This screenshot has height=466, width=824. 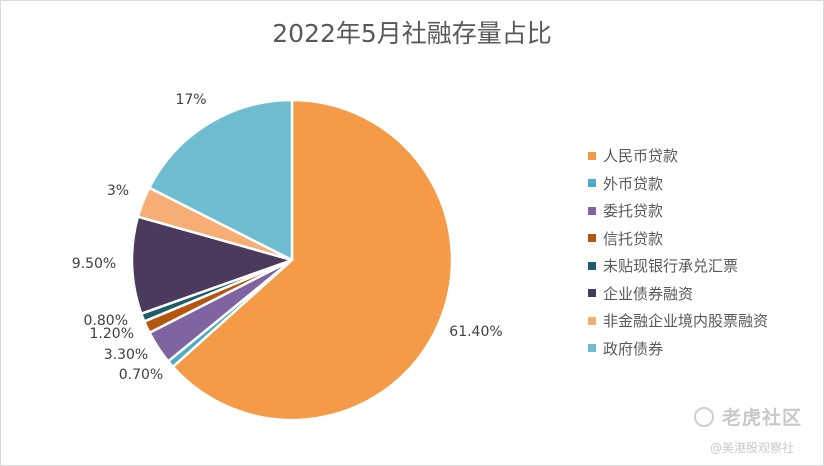 What do you see at coordinates (106, 321) in the screenshot?
I see `data-label-5: 0.80%` at bounding box center [106, 321].